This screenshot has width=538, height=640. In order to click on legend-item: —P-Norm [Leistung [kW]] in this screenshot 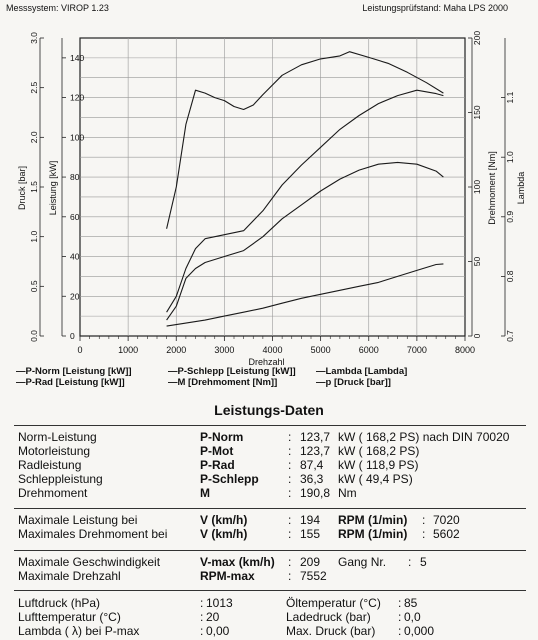, I will do `click(74, 371)`.